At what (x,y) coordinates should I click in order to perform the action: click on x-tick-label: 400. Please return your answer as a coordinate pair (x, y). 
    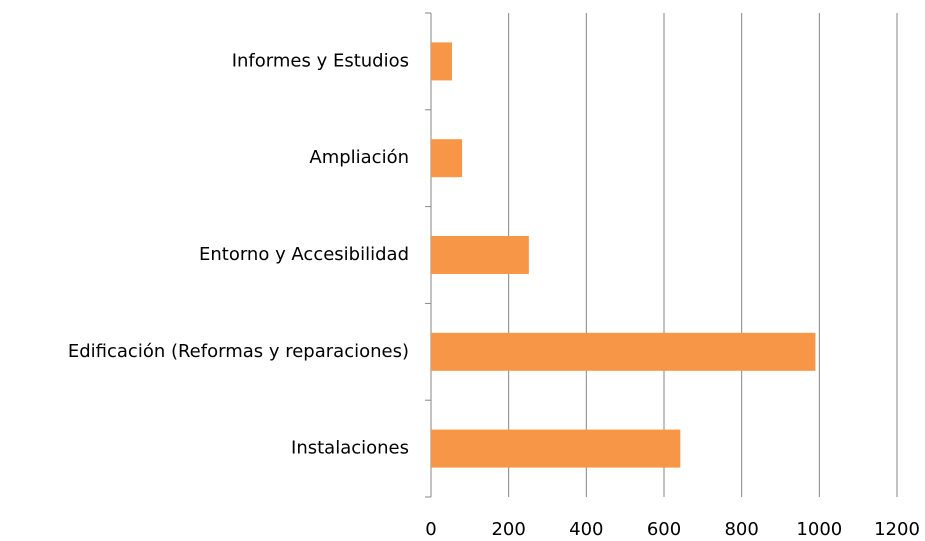
    Looking at the image, I should click on (586, 529).